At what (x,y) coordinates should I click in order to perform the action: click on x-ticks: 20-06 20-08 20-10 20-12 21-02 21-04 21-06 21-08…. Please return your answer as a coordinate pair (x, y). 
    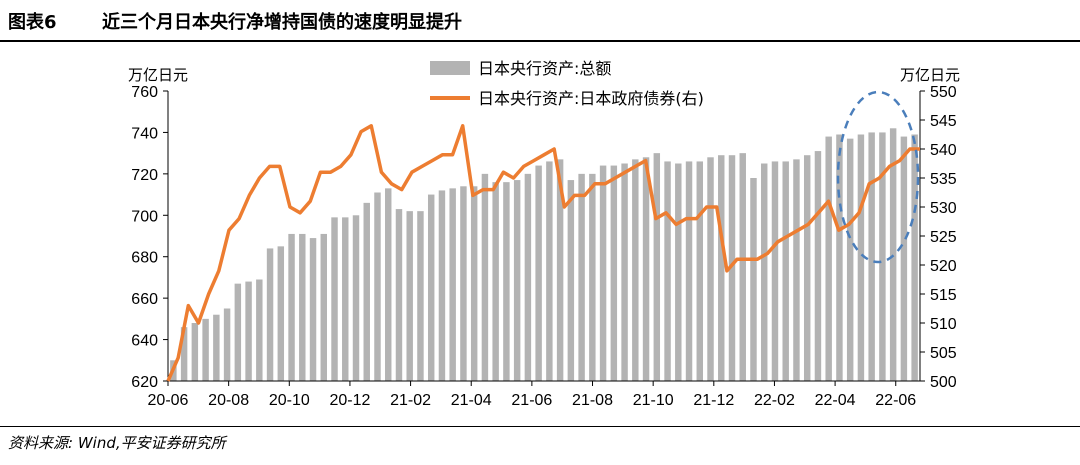
    Looking at the image, I should click on (532, 395).